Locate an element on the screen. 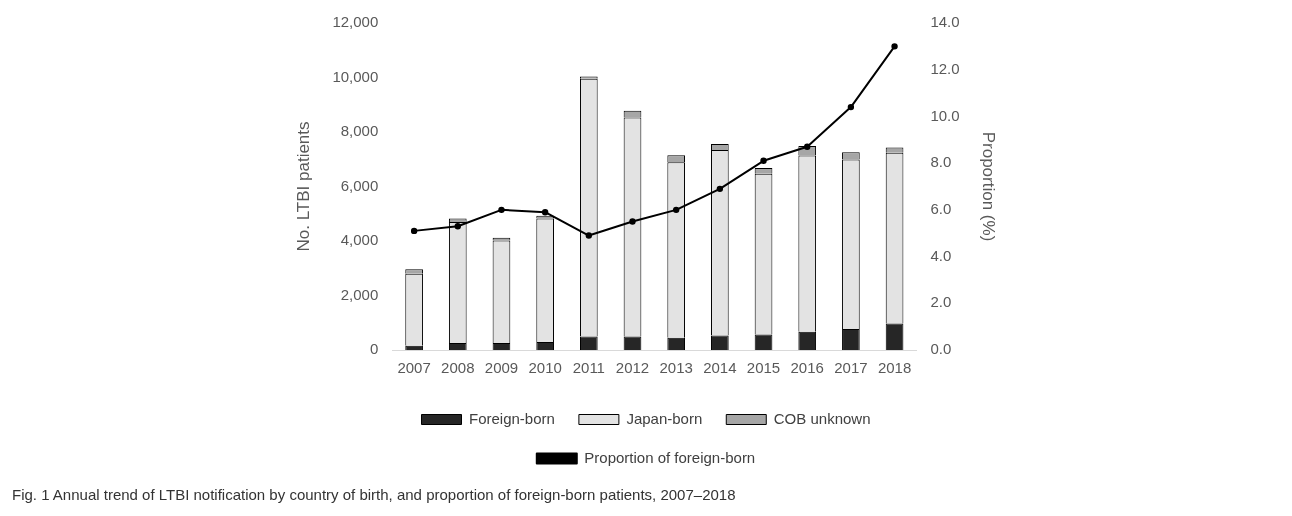 Image resolution: width=1292 pixels, height=516 pixels. x-tick-label: 2012 is located at coordinates (632, 368).